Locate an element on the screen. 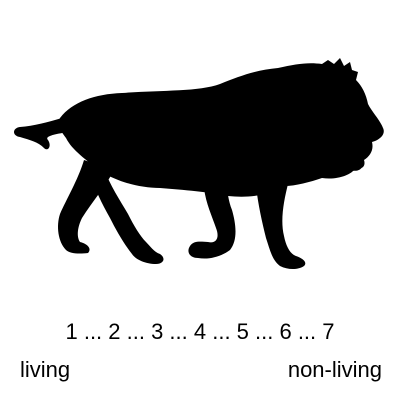 The width and height of the screenshot is (400, 400). lion-front-leg is located at coordinates (281, 226).